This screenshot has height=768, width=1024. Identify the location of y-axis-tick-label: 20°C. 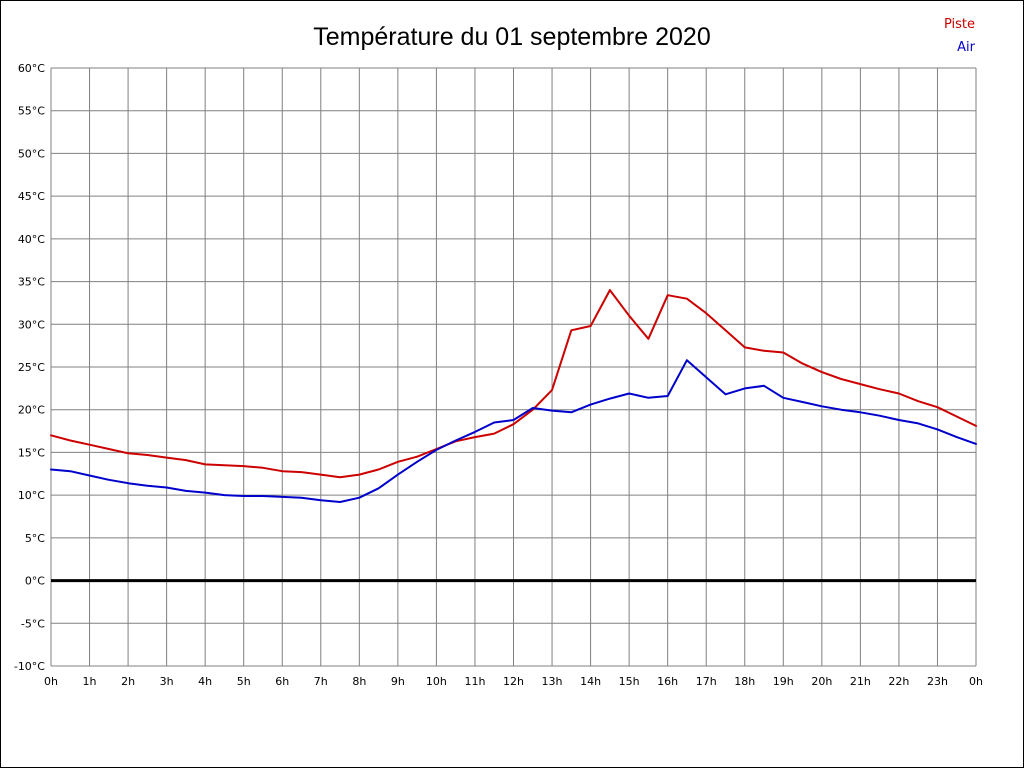
(31, 410).